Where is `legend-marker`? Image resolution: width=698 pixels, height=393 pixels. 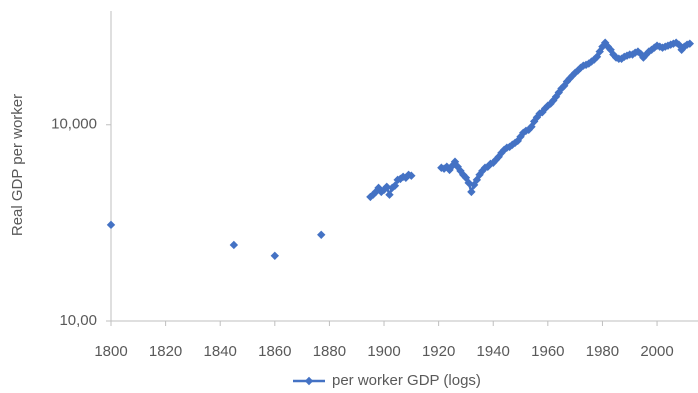
legend-marker is located at coordinates (309, 381).